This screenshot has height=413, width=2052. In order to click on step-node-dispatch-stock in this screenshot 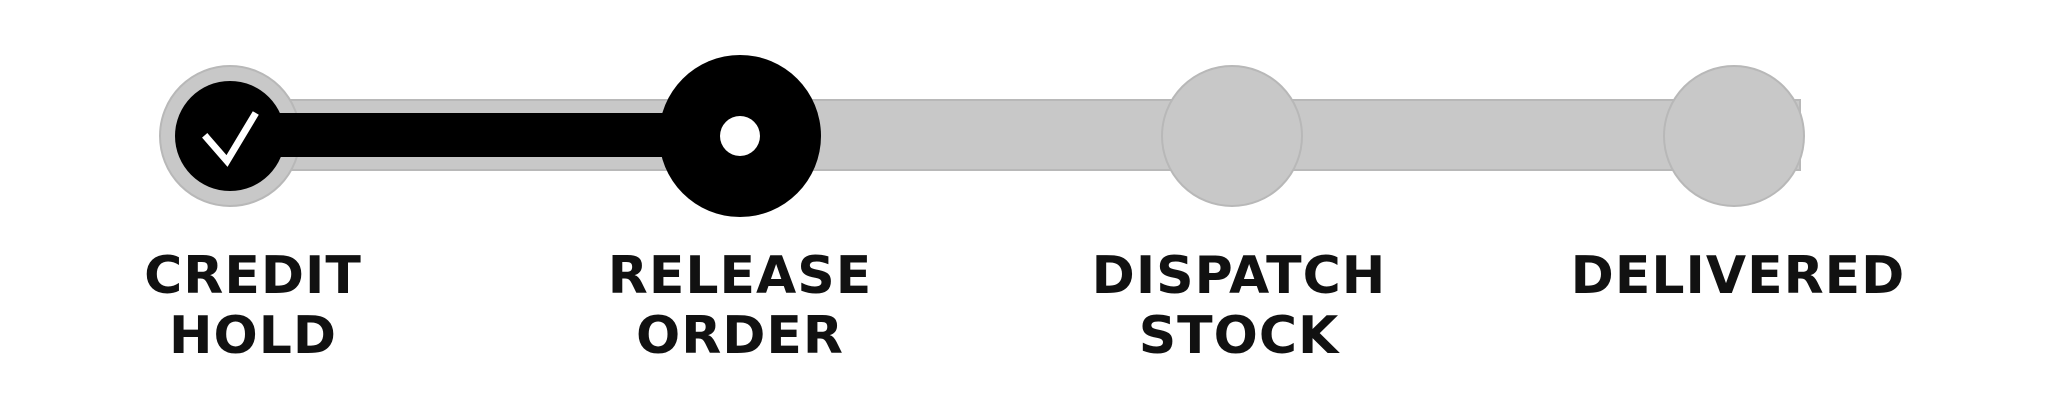, I will do `click(1232, 136)`.